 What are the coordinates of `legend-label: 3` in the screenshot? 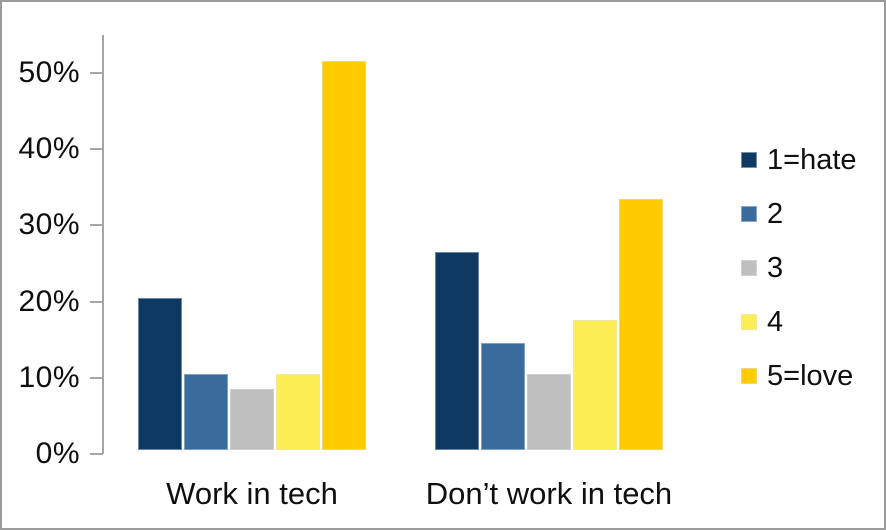 It's located at (775, 267).